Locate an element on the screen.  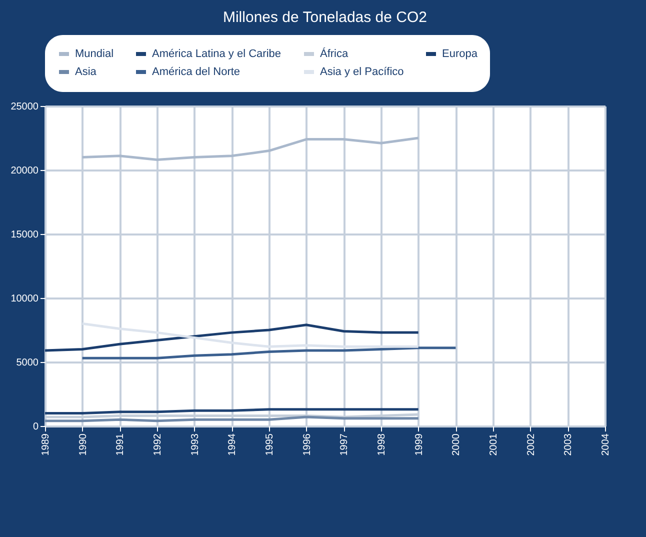
x-tick-label: 1990 is located at coordinates (83, 444).